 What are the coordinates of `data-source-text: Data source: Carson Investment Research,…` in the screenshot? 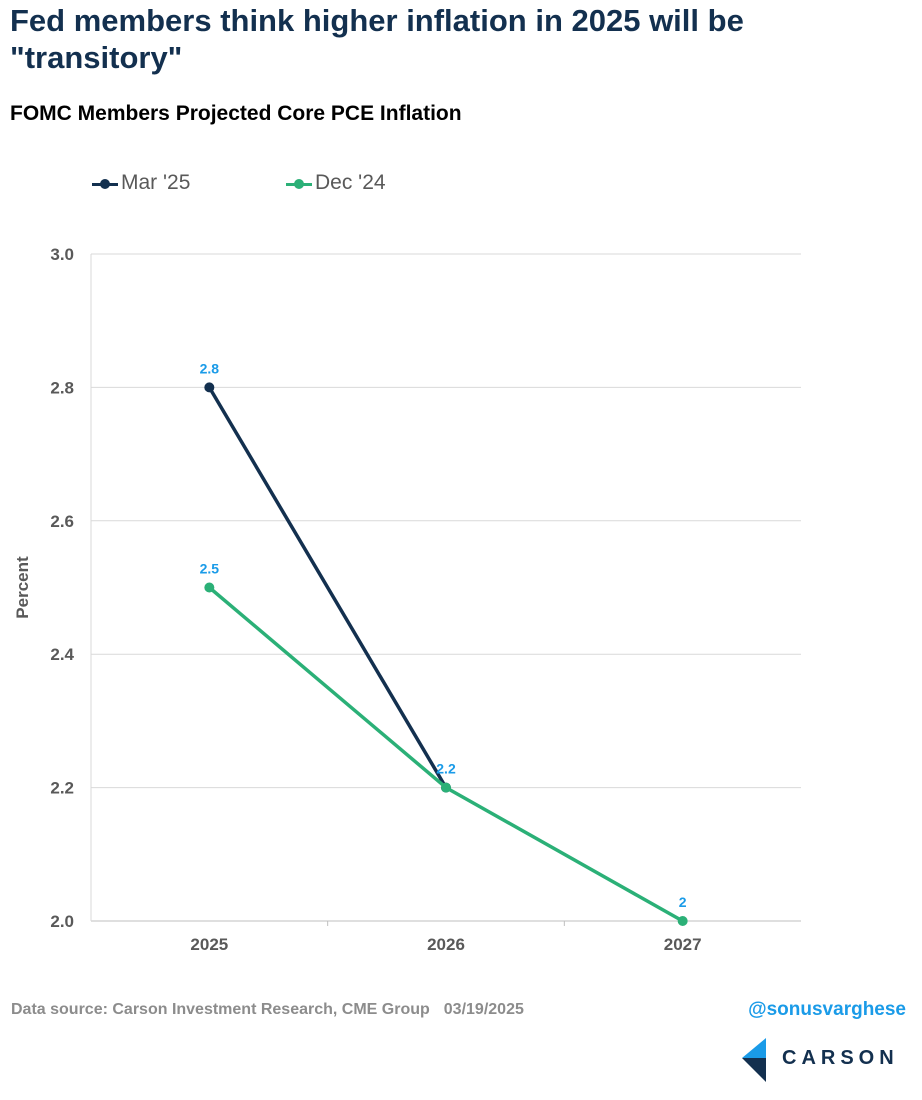 It's located at (220, 1009).